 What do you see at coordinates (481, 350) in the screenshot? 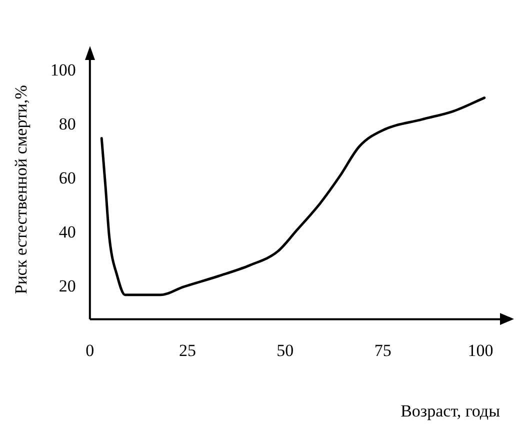
I see `x-tick-label: 100` at bounding box center [481, 350].